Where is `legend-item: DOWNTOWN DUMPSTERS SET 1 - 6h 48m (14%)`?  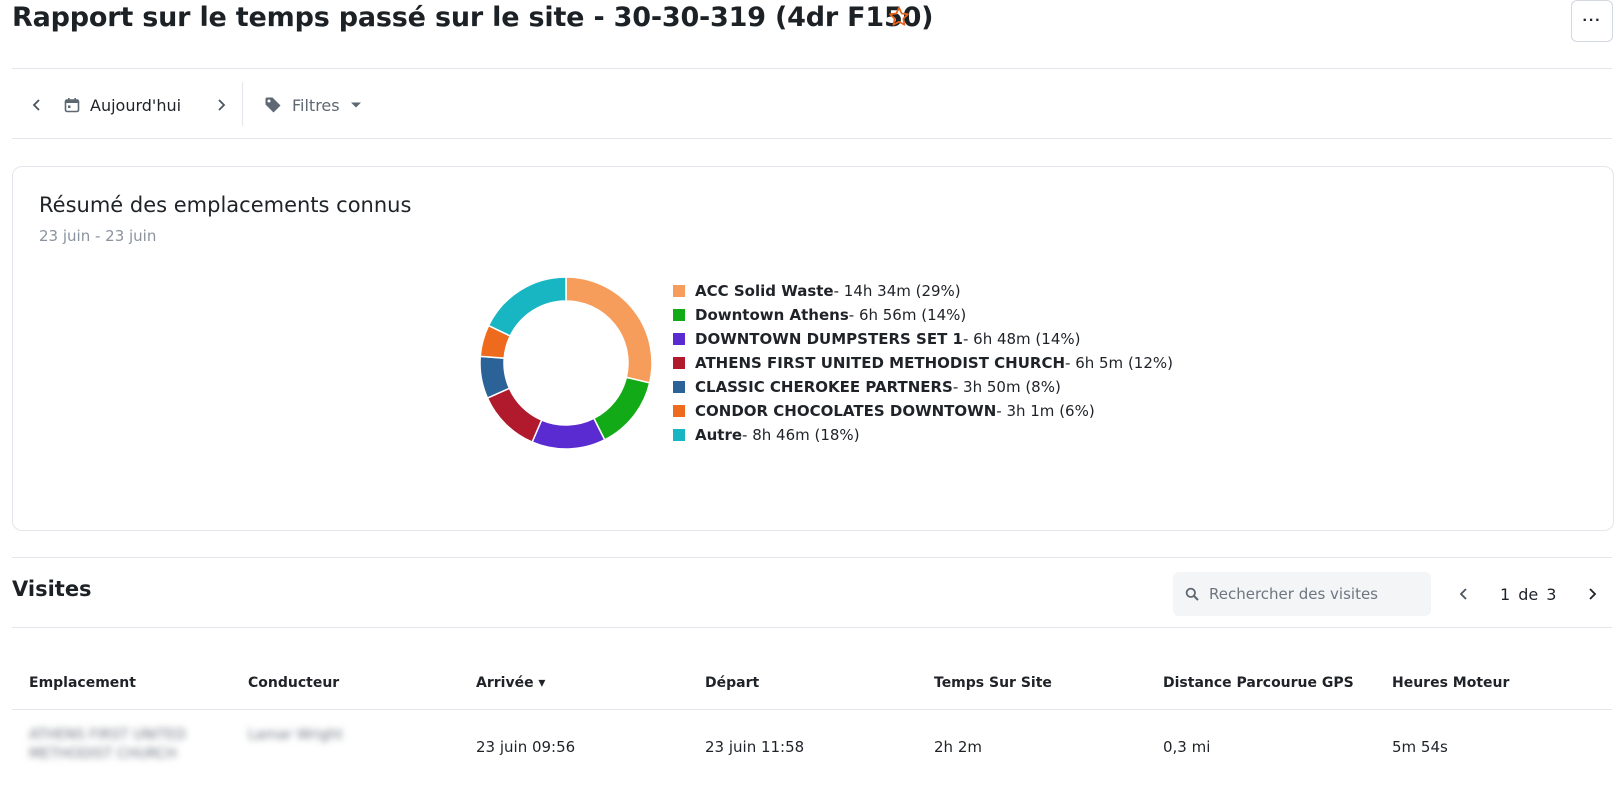
legend-item: DOWNTOWN DUMPSTERS SET 1 - 6h 48m (14%) is located at coordinates (923, 339).